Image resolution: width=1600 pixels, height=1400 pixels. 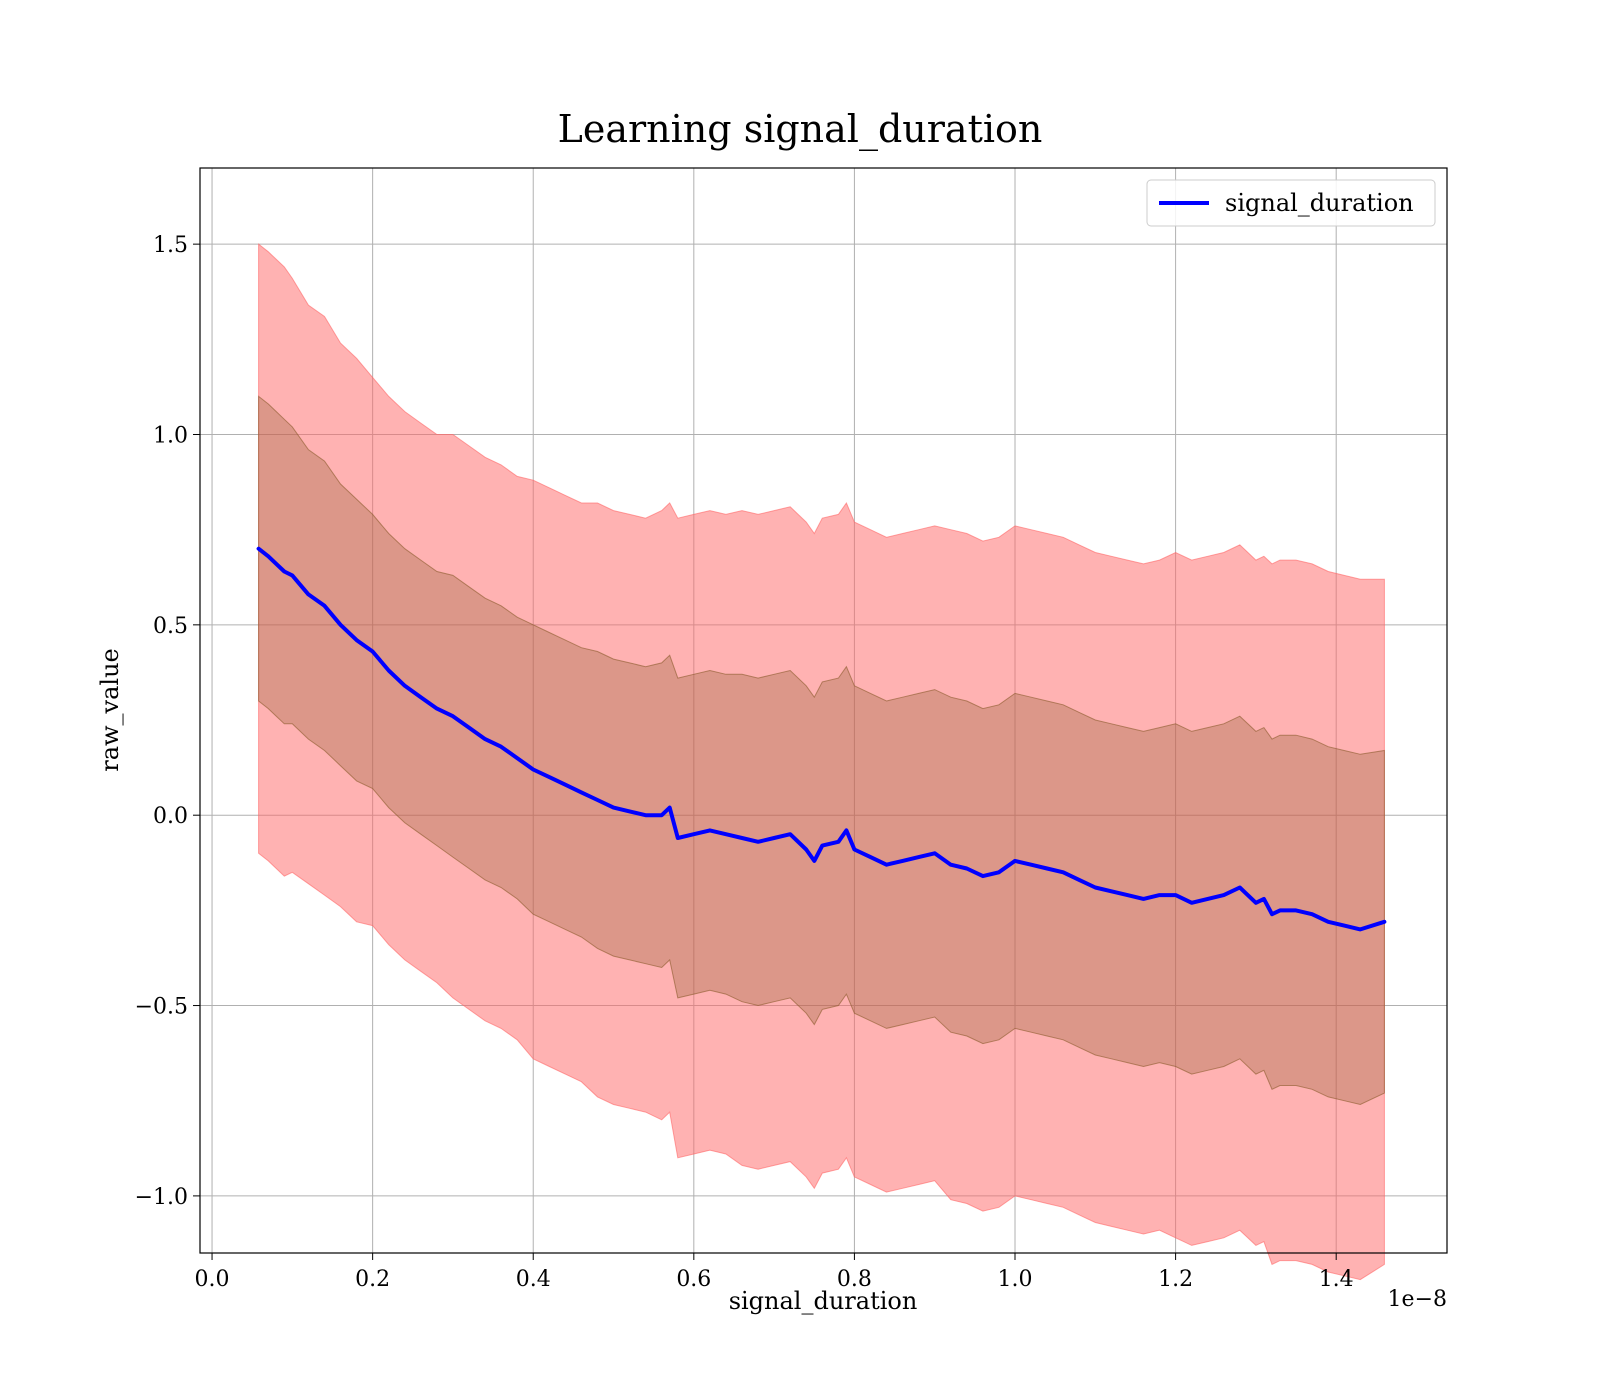 What do you see at coordinates (1417, 1299) in the screenshot?
I see `x-axis-offset-label: 1e−8` at bounding box center [1417, 1299].